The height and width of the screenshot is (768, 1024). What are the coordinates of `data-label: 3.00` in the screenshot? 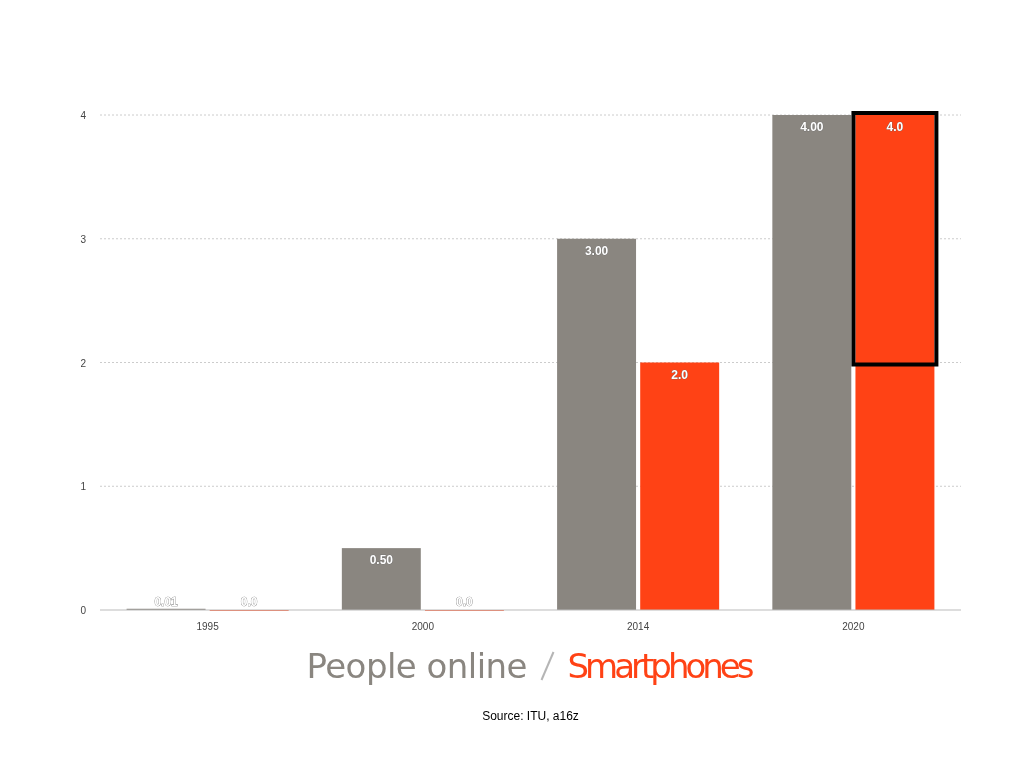 It's located at (596, 250).